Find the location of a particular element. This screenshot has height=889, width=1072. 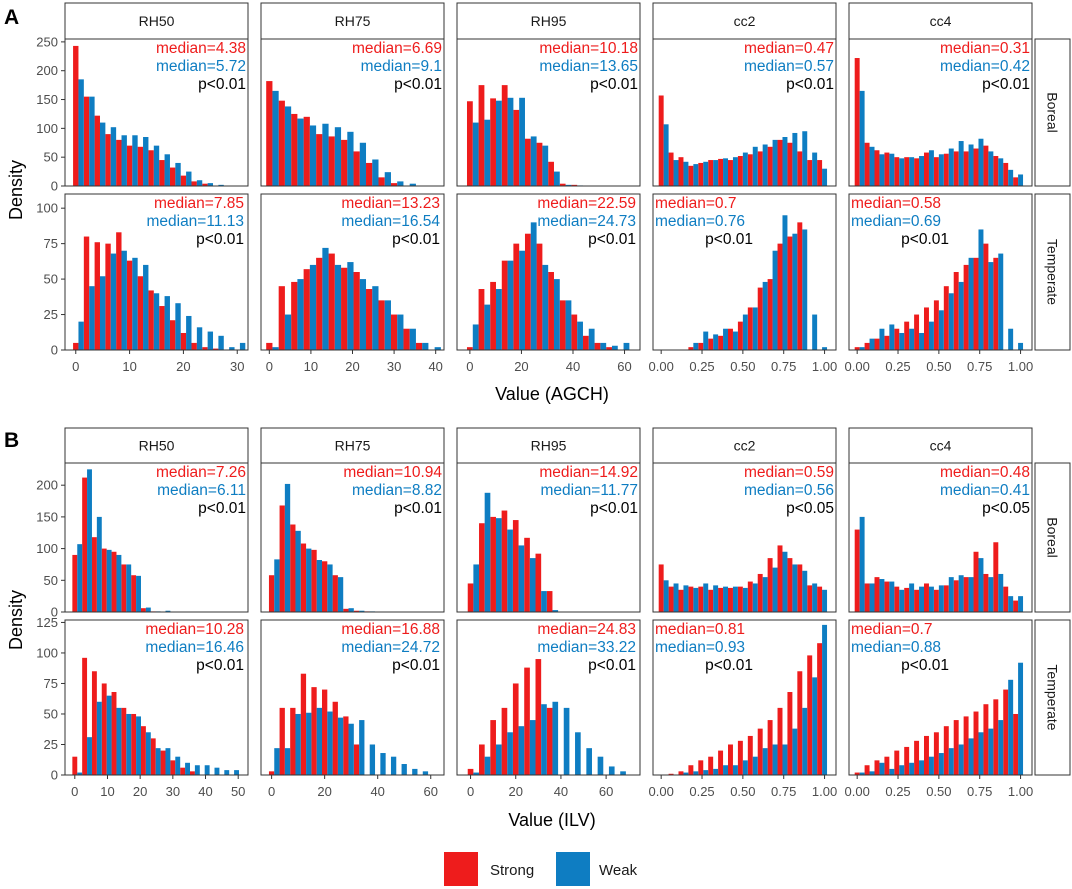

row-strip-temperate is located at coordinates (1052, 272).